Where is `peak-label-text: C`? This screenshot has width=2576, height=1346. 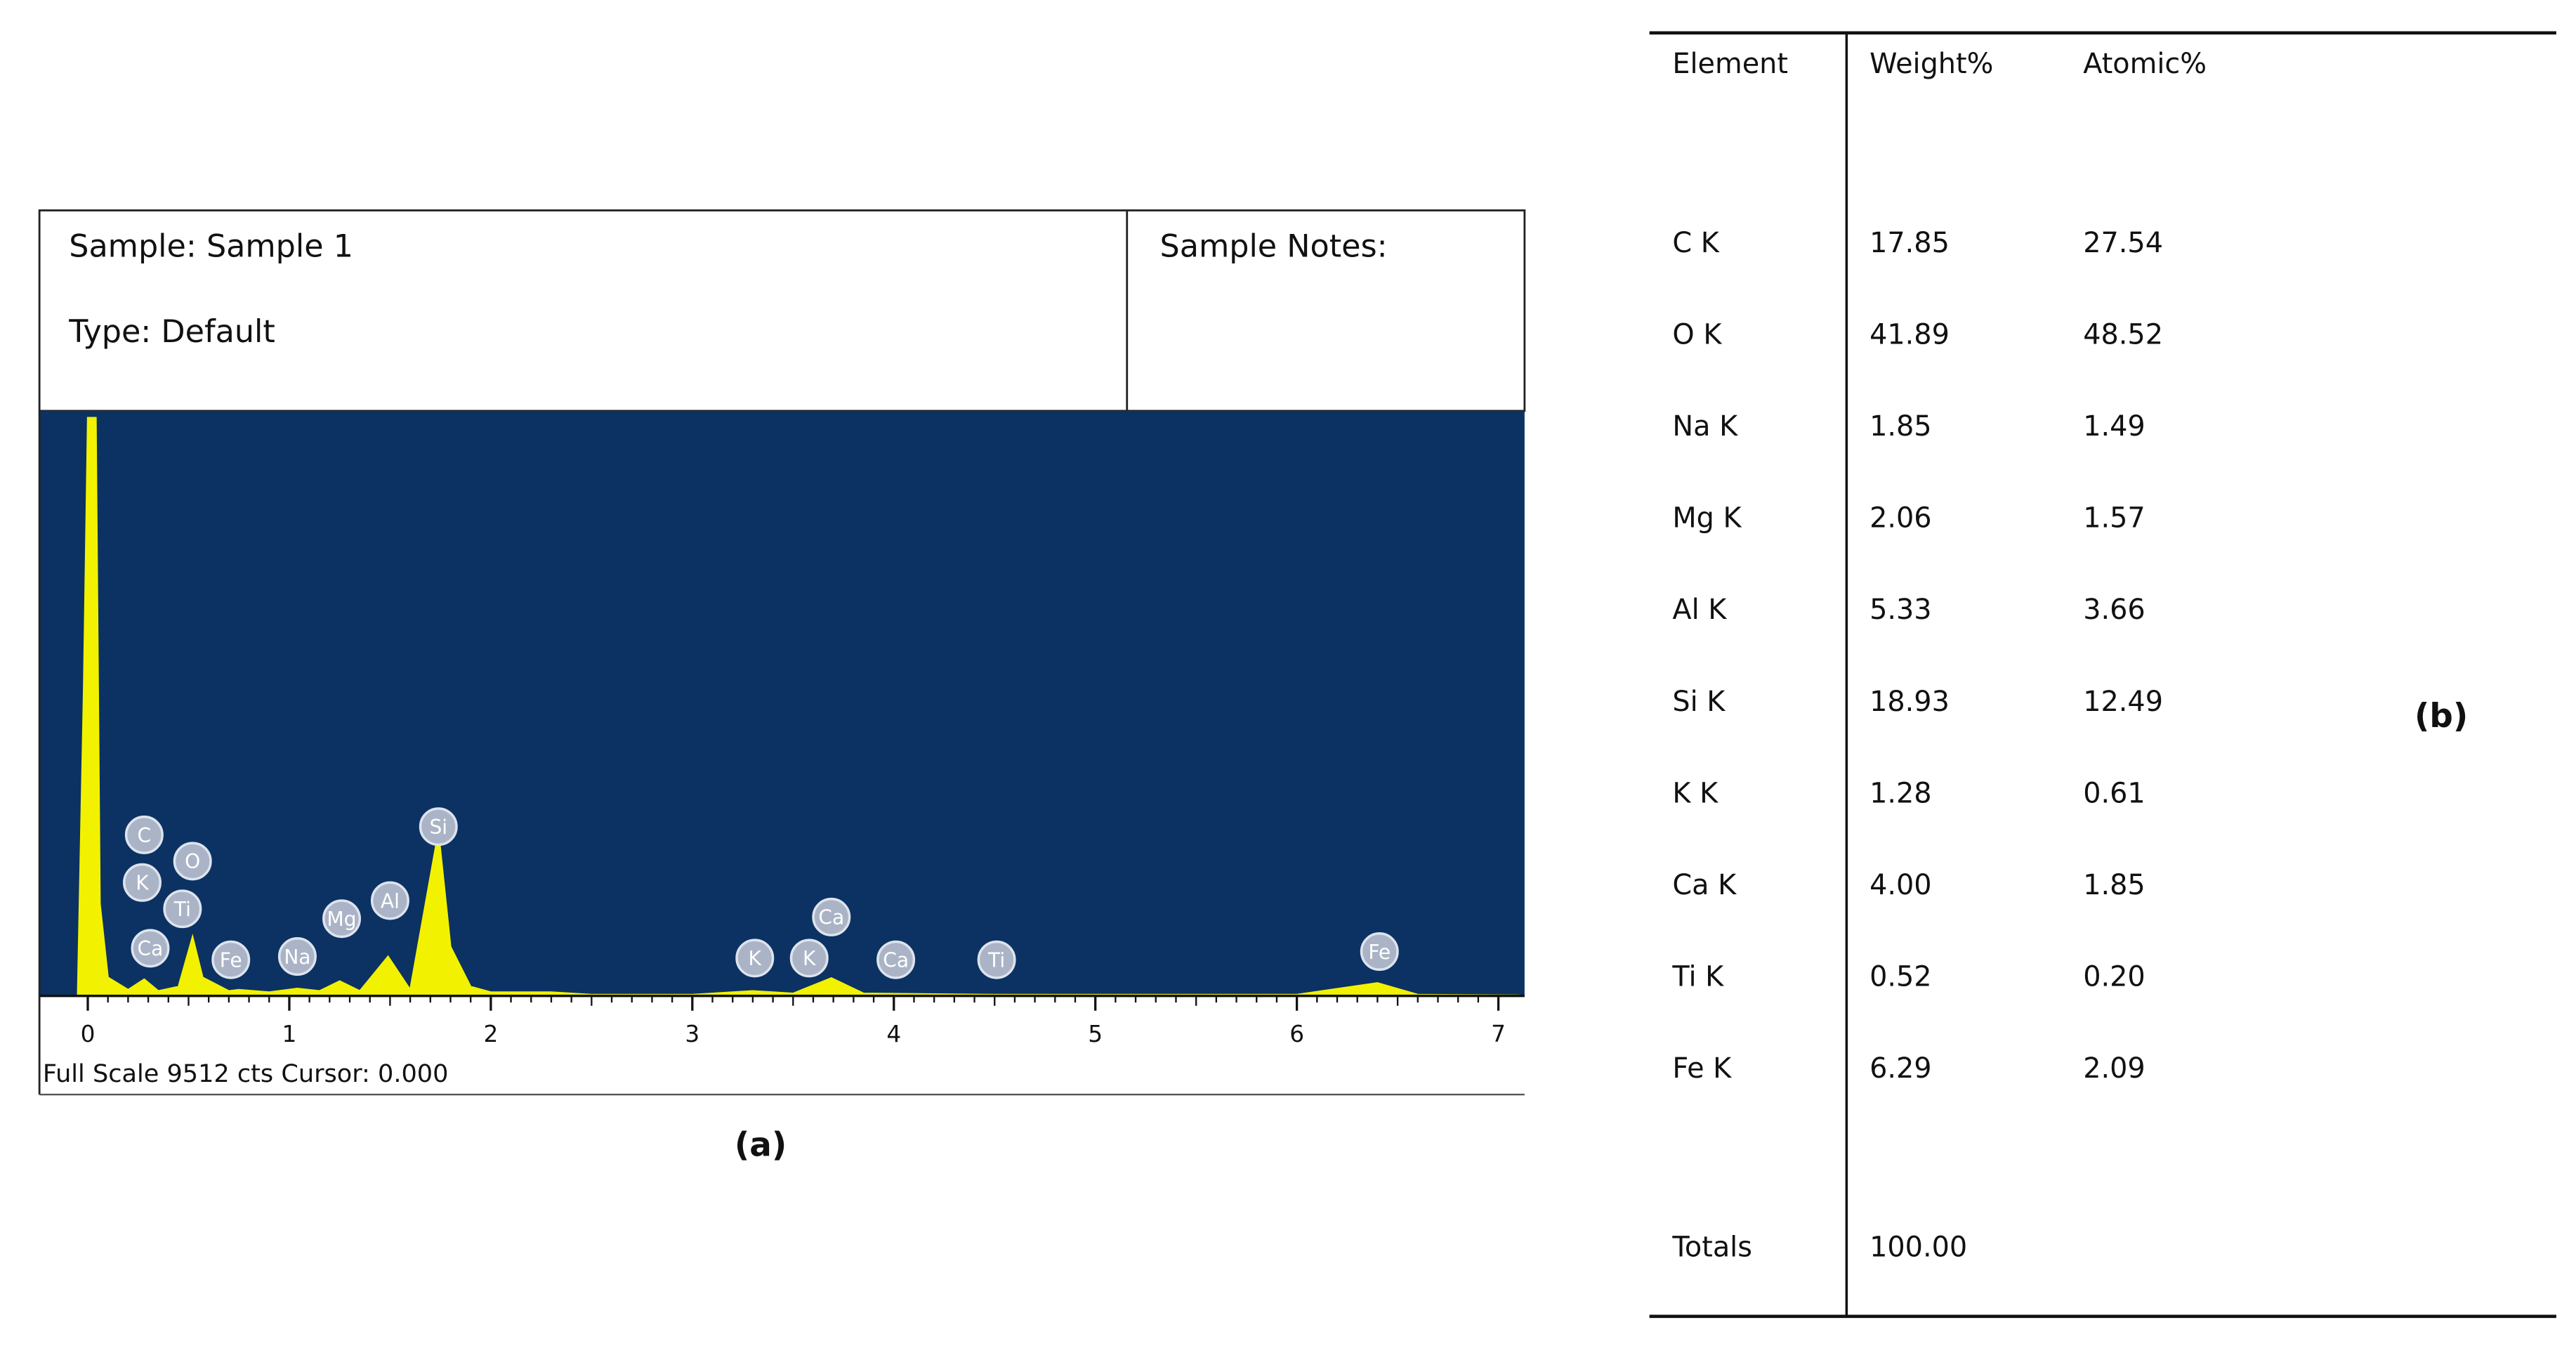 peak-label-text: C is located at coordinates (145, 836).